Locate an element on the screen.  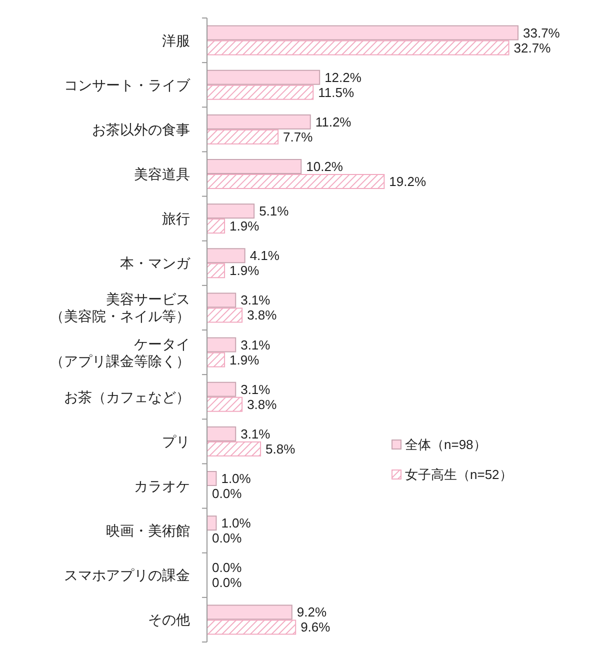
data-label: 5.1% is located at coordinates (274, 211).